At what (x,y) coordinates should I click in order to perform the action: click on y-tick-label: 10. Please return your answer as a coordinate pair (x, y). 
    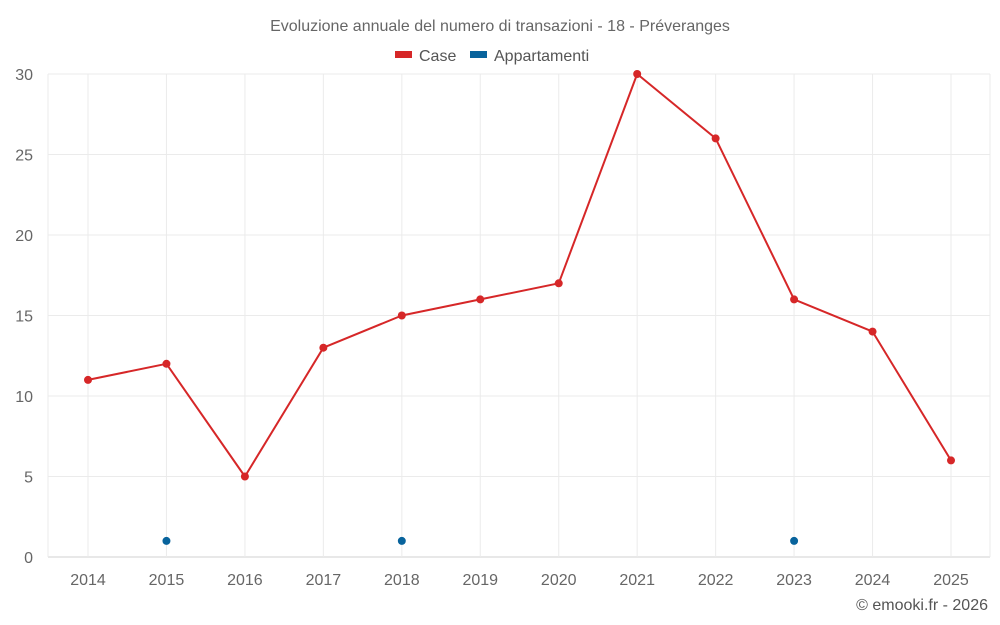
    Looking at the image, I should click on (24, 397).